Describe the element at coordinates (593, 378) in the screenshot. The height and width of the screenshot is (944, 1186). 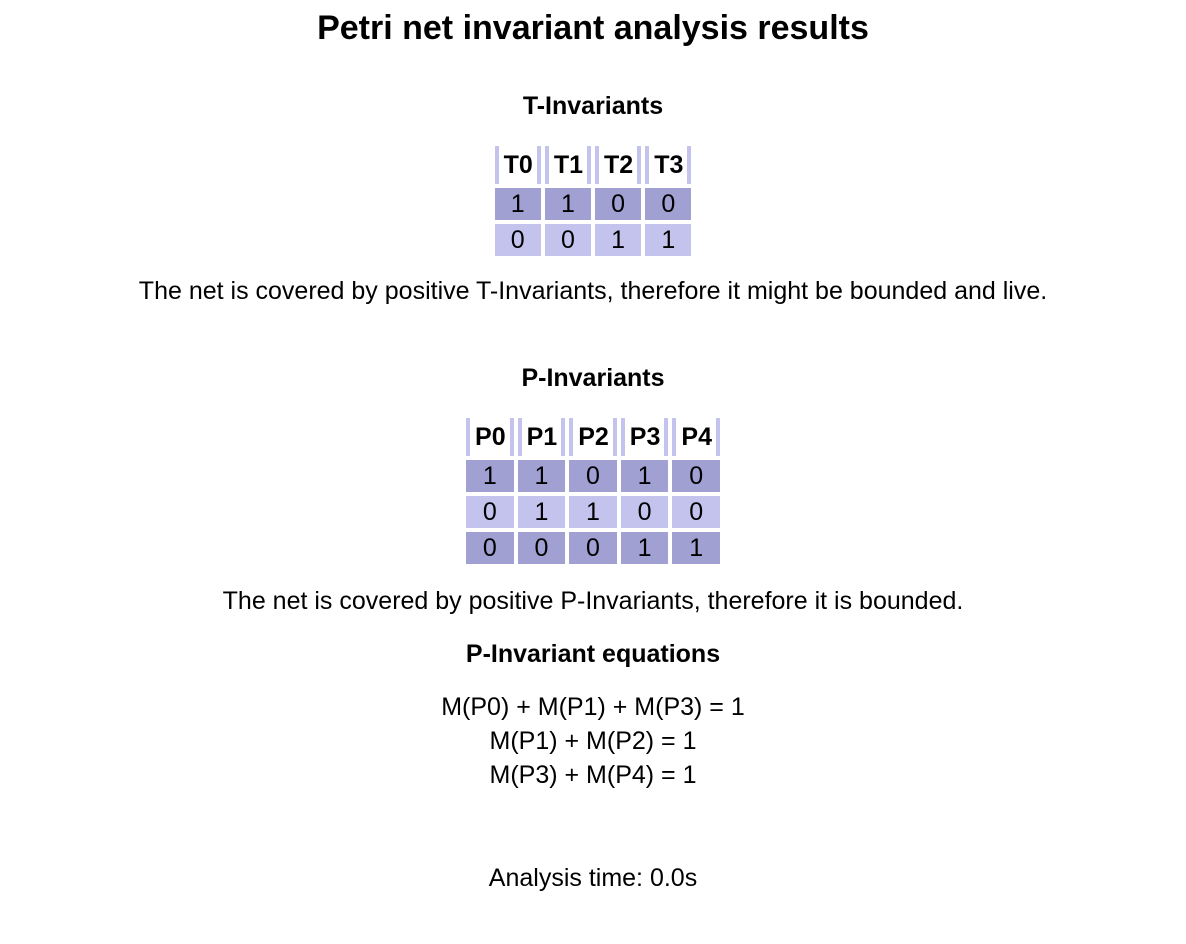
I see `p-invariants-heading: P-Invariants` at that location.